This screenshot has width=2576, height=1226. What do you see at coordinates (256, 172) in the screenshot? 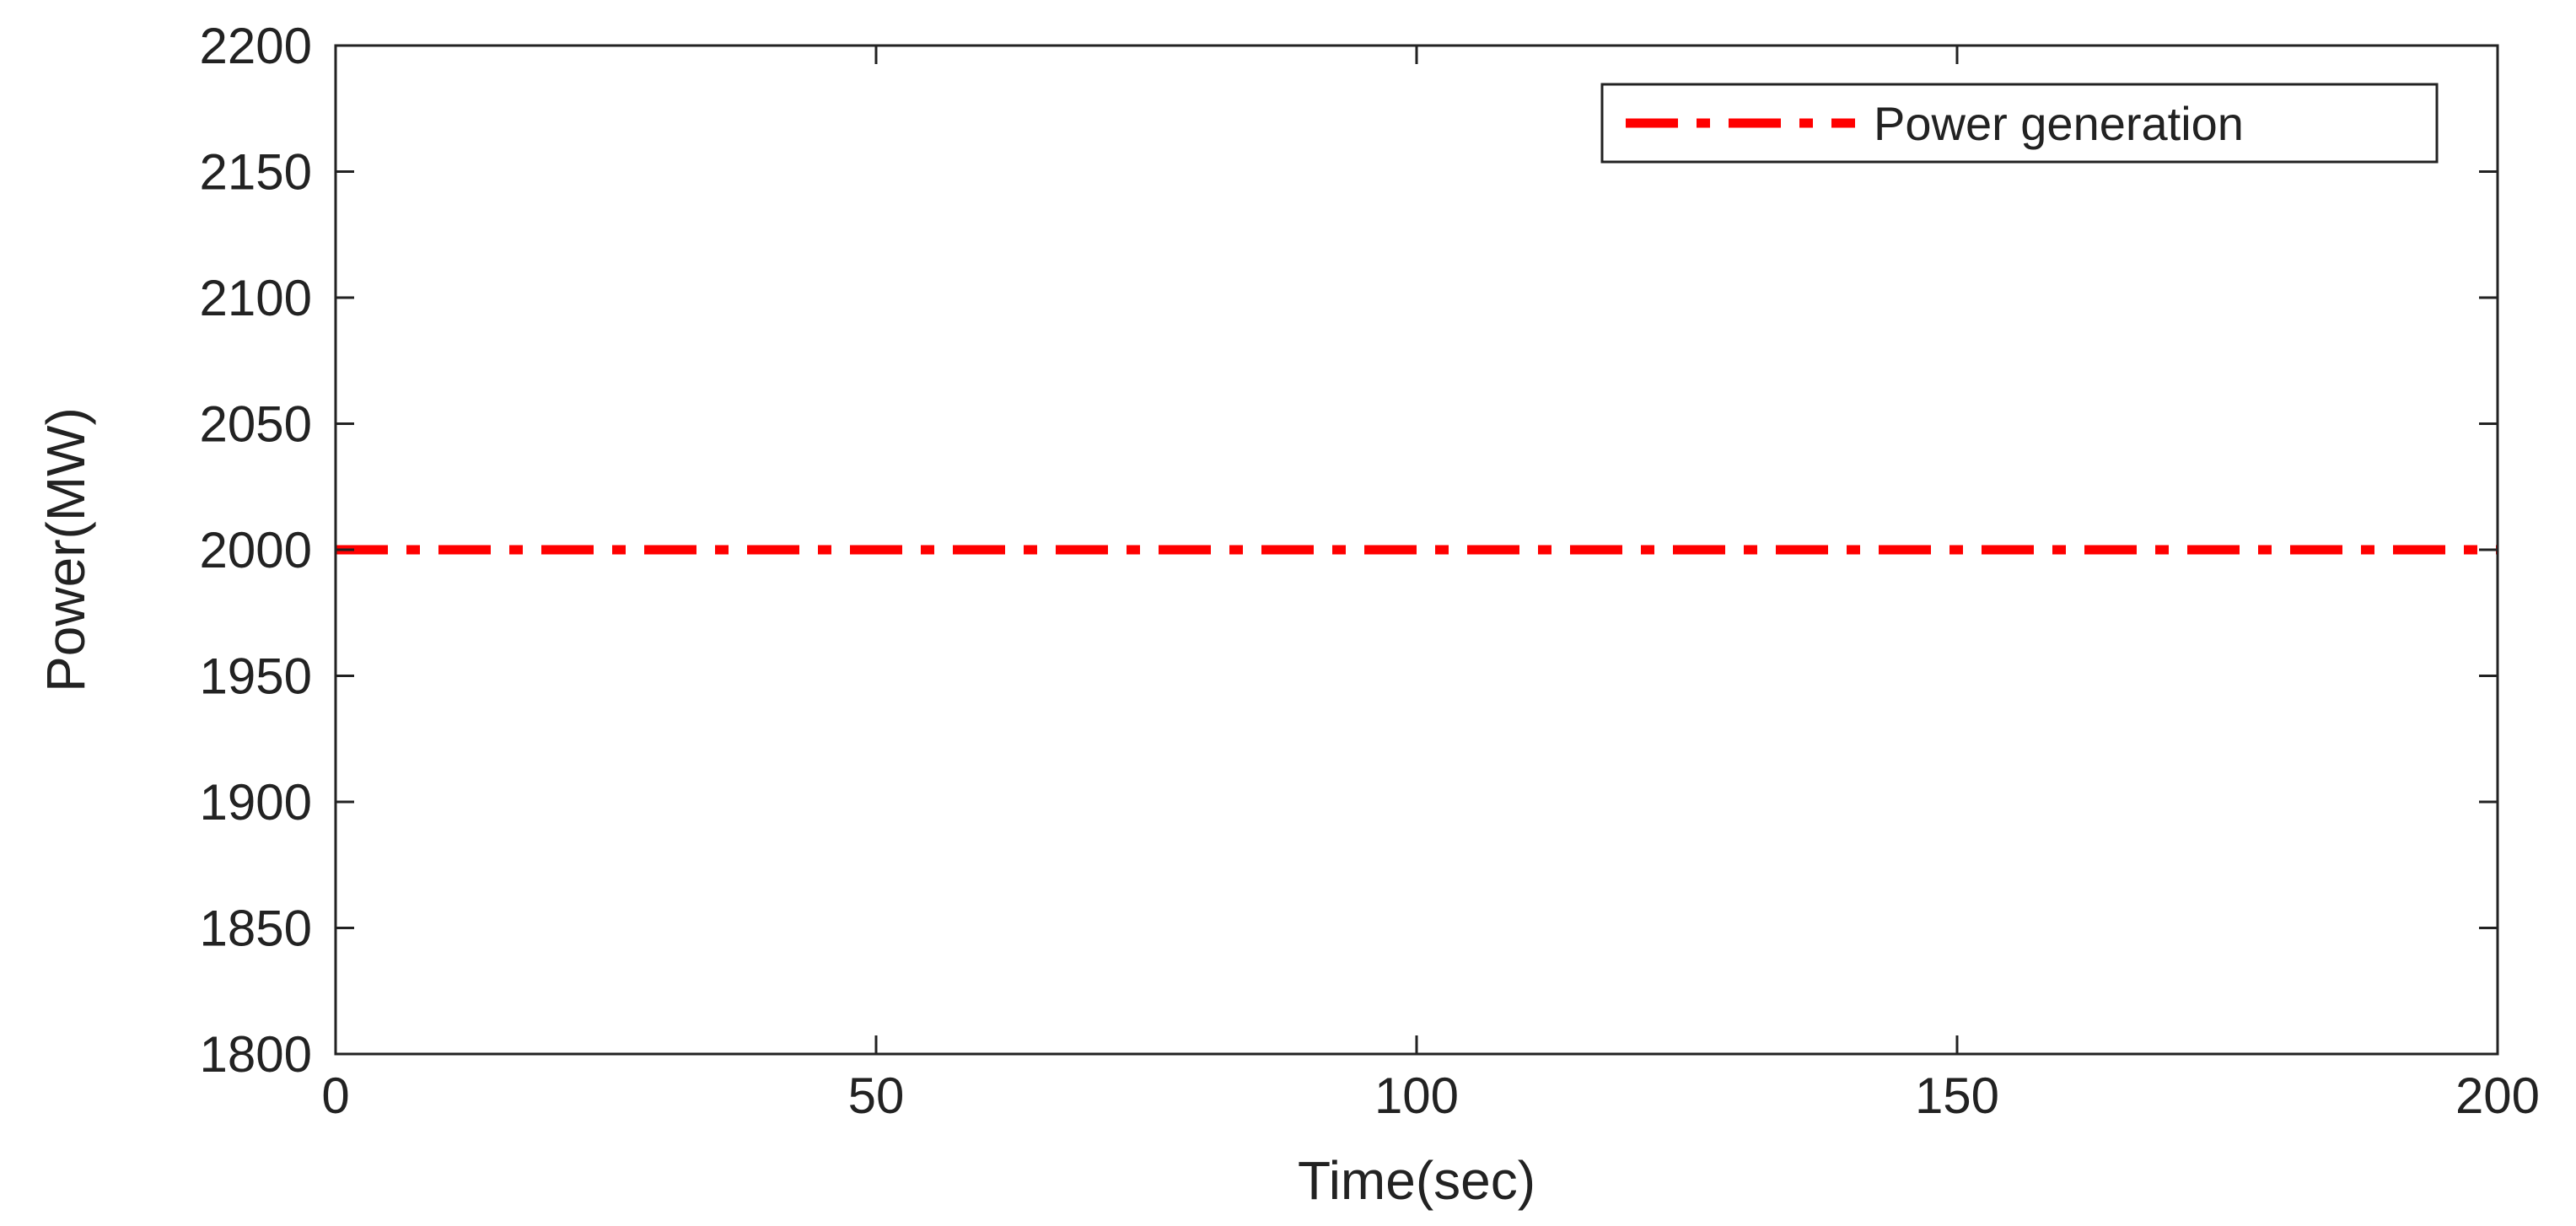
I see `y-tick-label: 2150` at bounding box center [256, 172].